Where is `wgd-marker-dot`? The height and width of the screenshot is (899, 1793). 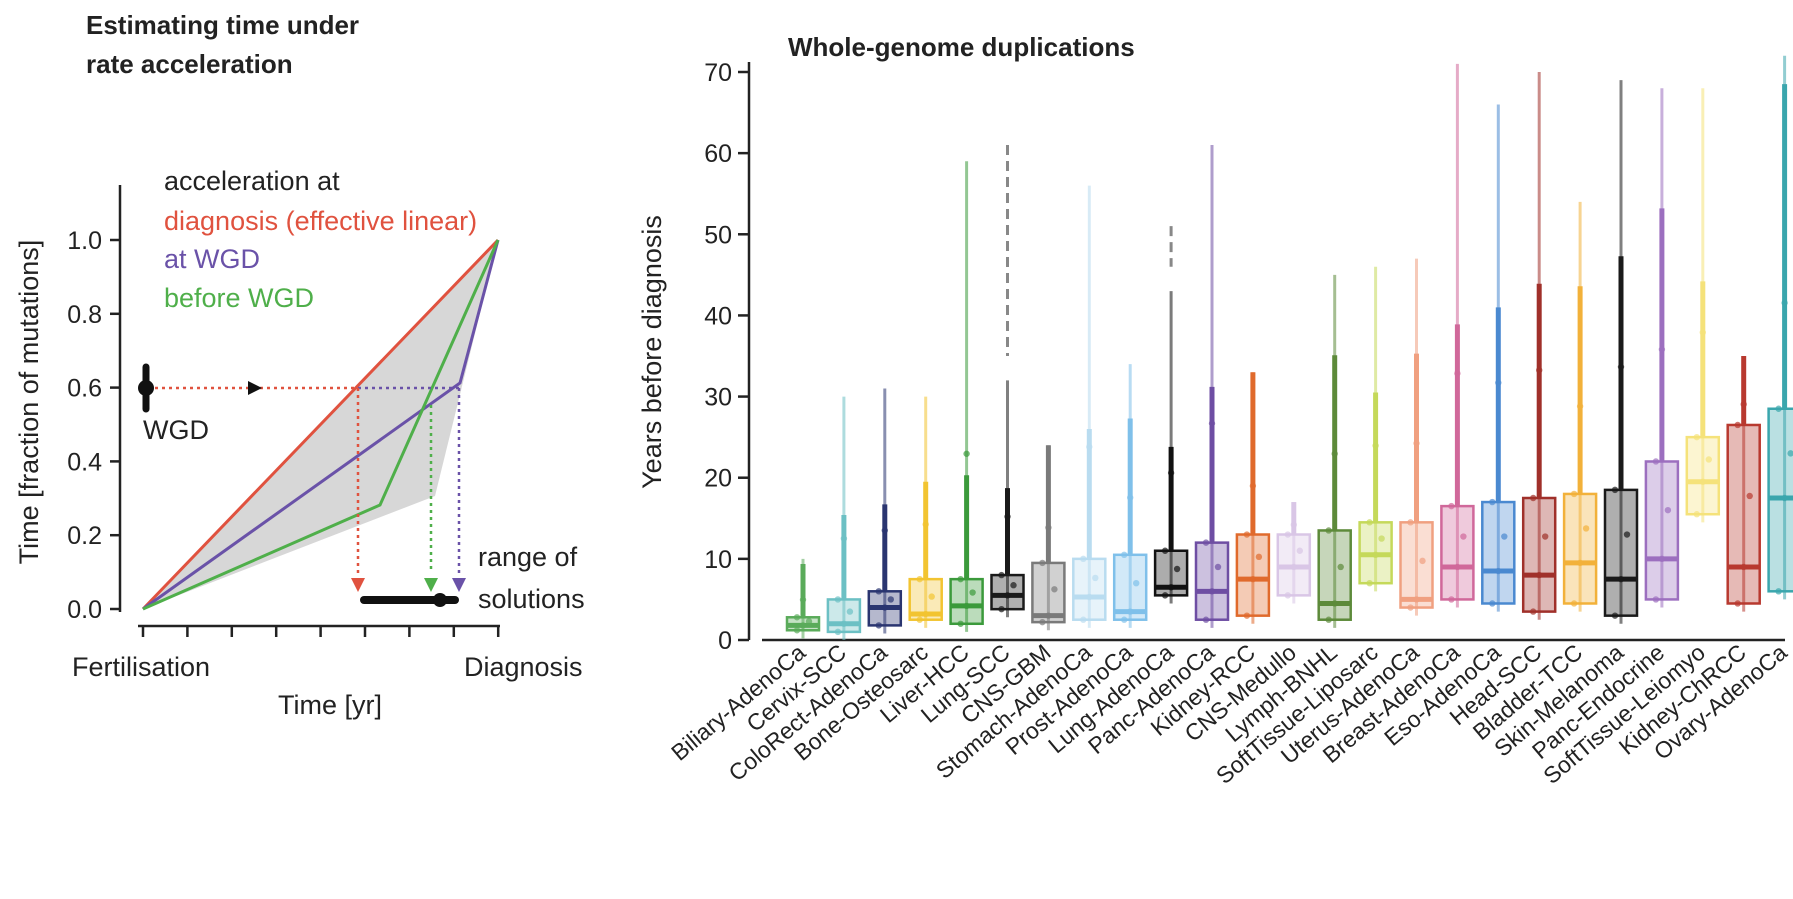
wgd-marker-dot is located at coordinates (146, 388).